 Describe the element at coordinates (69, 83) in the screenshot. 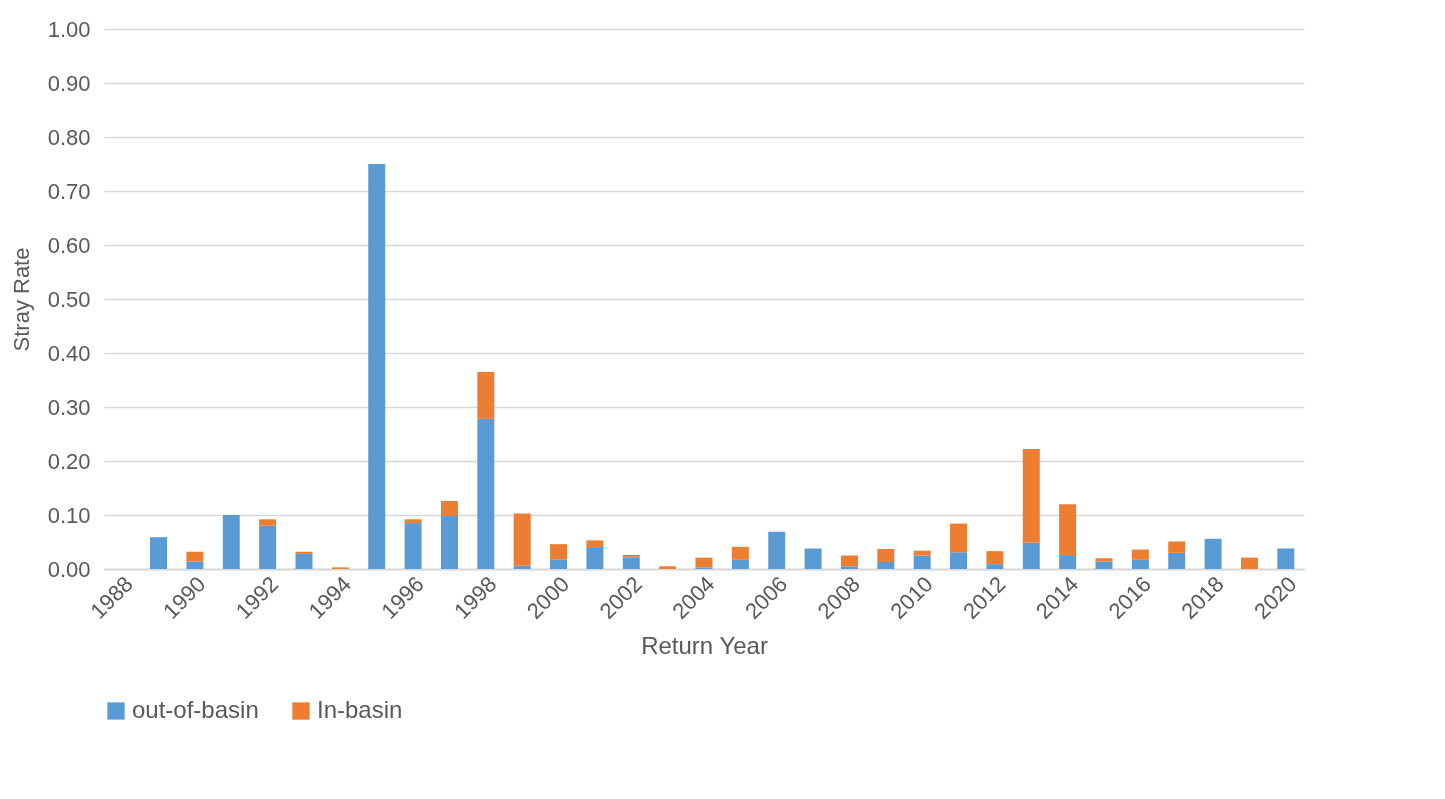

I see `y-tick-label: 0.90` at that location.